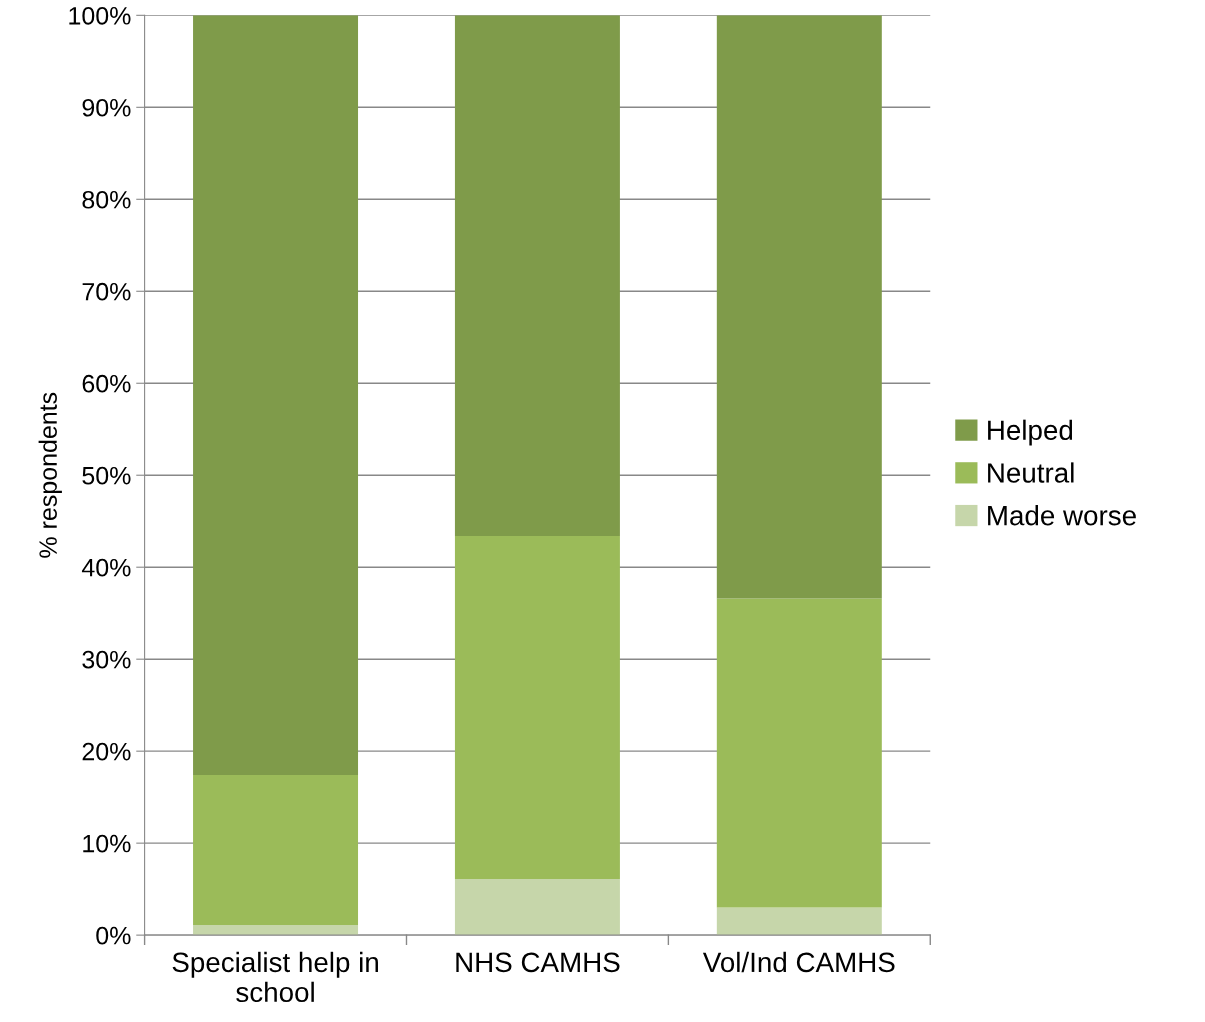 This screenshot has height=1022, width=1205. I want to click on y-tick-label: 60%, so click(106, 383).